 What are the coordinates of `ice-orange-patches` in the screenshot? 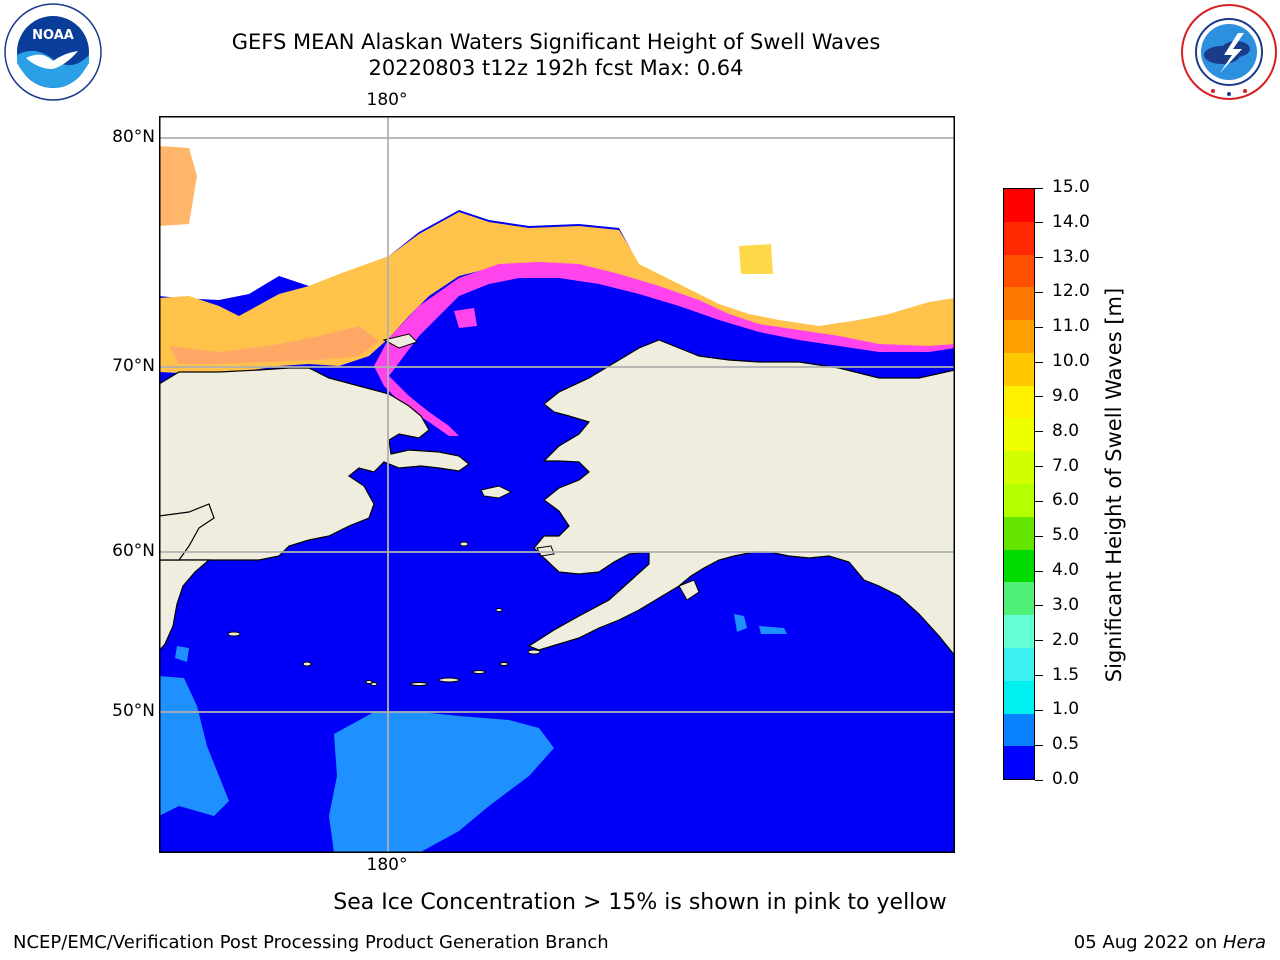 It's located at (274, 345).